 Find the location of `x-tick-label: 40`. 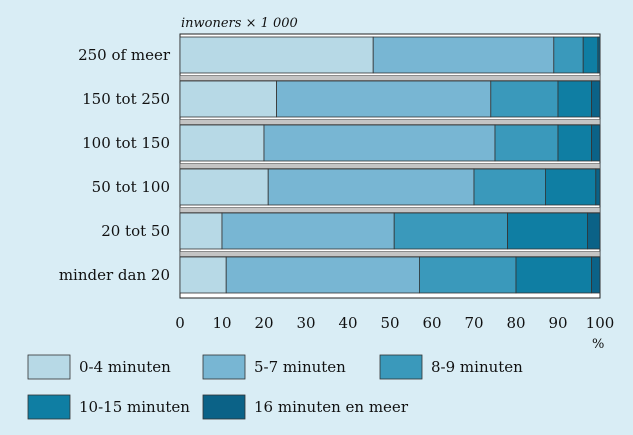

x-tick-label: 40 is located at coordinates (347, 323).